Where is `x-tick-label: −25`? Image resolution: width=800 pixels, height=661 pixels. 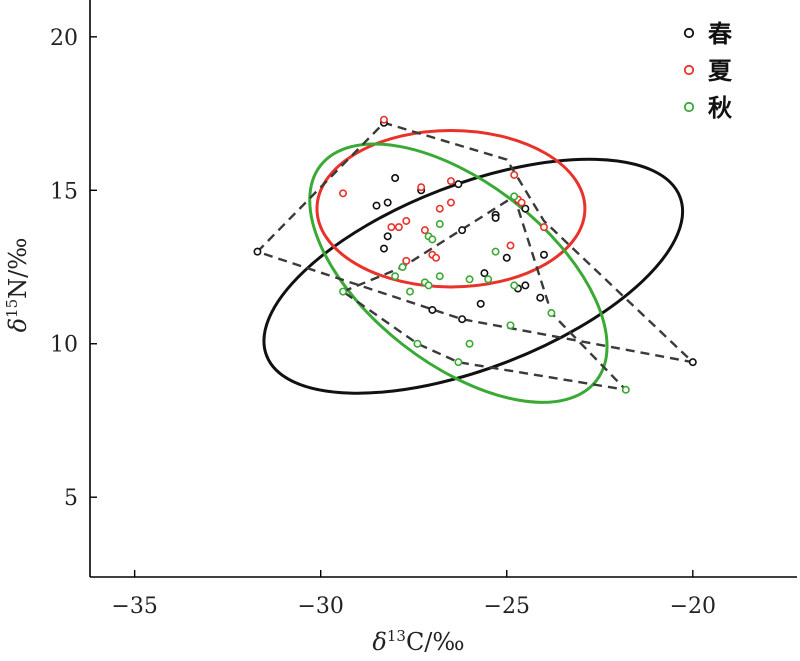 x-tick-label: −25 is located at coordinates (507, 606).